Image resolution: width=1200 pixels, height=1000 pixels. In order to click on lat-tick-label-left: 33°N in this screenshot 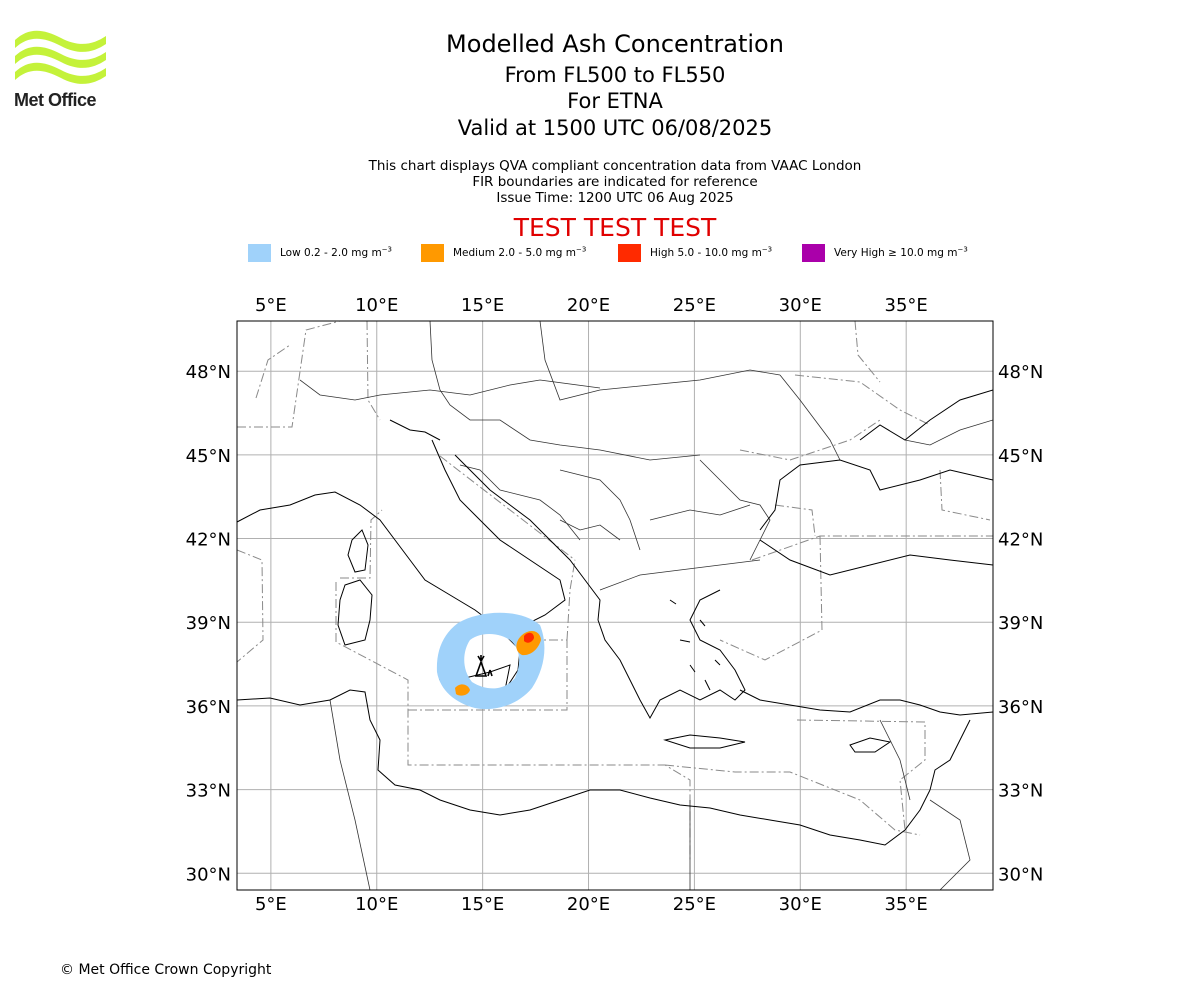, I will do `click(208, 791)`.